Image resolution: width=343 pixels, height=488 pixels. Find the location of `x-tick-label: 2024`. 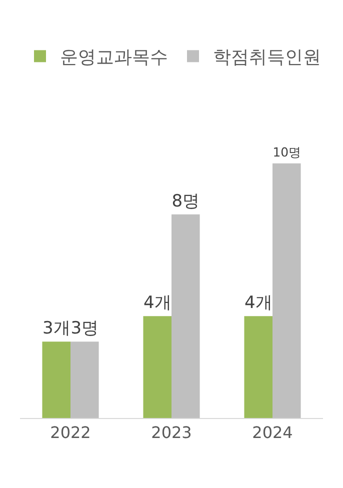

x-tick-label: 2024 is located at coordinates (272, 432).